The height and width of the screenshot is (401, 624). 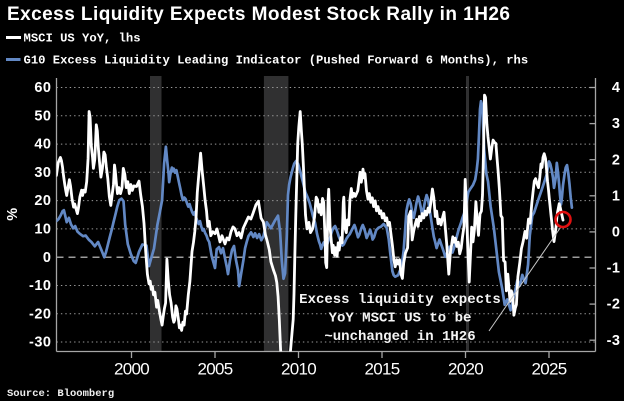 I want to click on svg-text: 4, so click(x=616, y=88).